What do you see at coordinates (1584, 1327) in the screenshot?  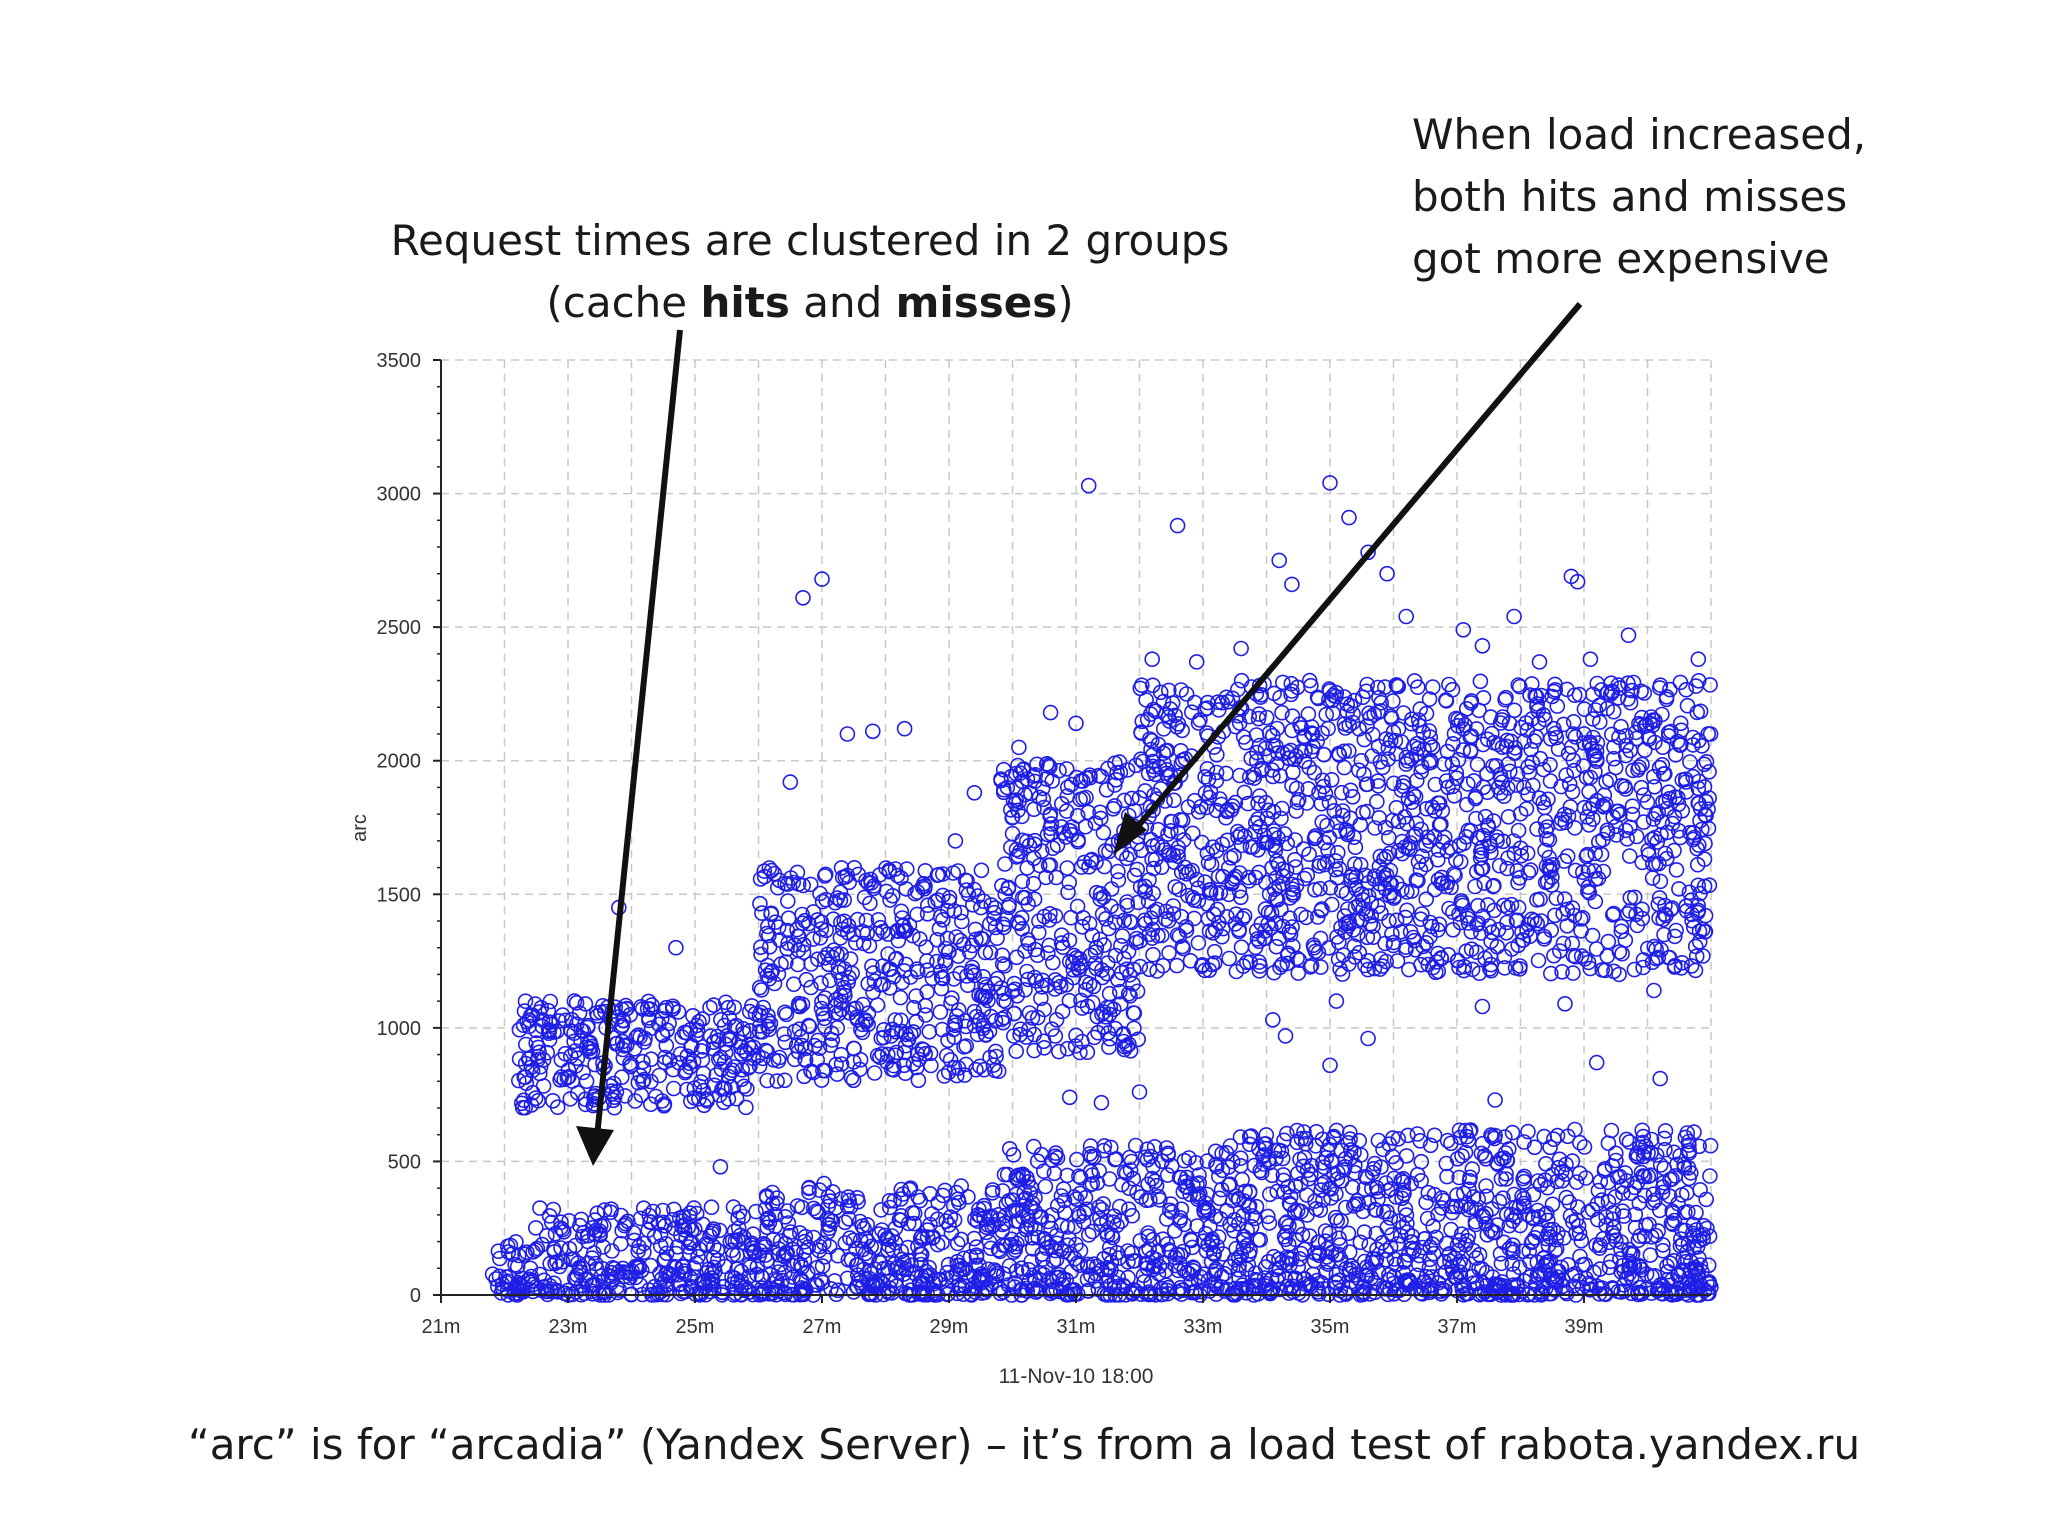 I see `x-tick-label: 39m` at bounding box center [1584, 1327].